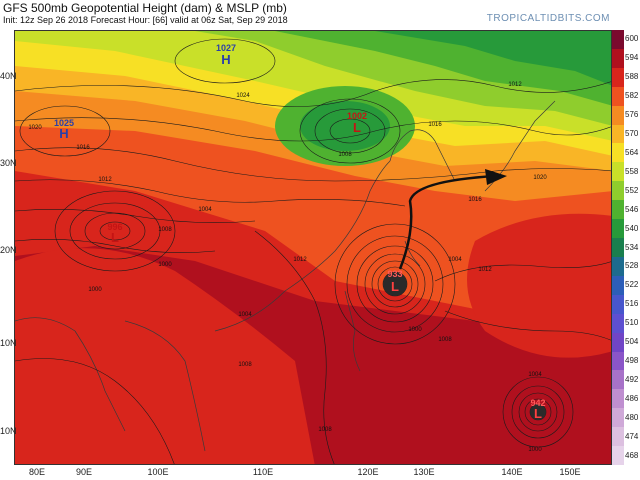 This screenshot has width=640, height=480. Describe the element at coordinates (632, 360) in the screenshot. I see `colorbar-label: 498` at that location.